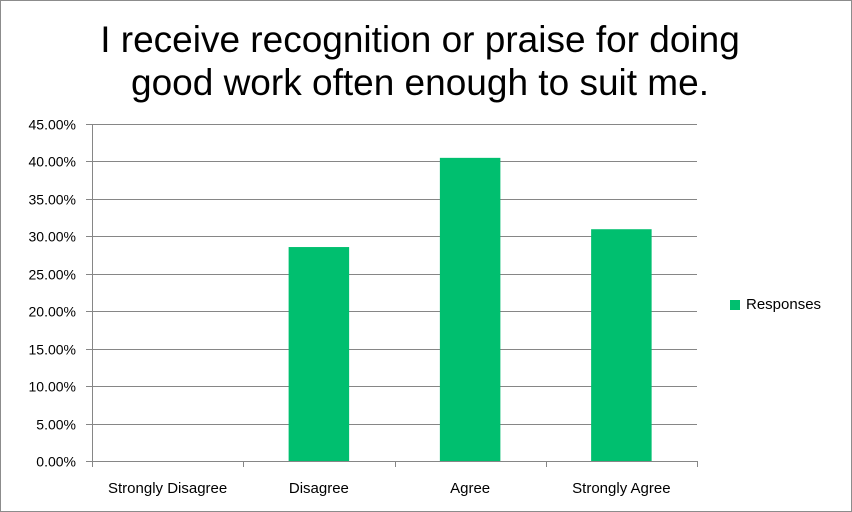 The image size is (852, 512). What do you see at coordinates (52, 200) in the screenshot?
I see `y-tick-label: 35.00%` at bounding box center [52, 200].